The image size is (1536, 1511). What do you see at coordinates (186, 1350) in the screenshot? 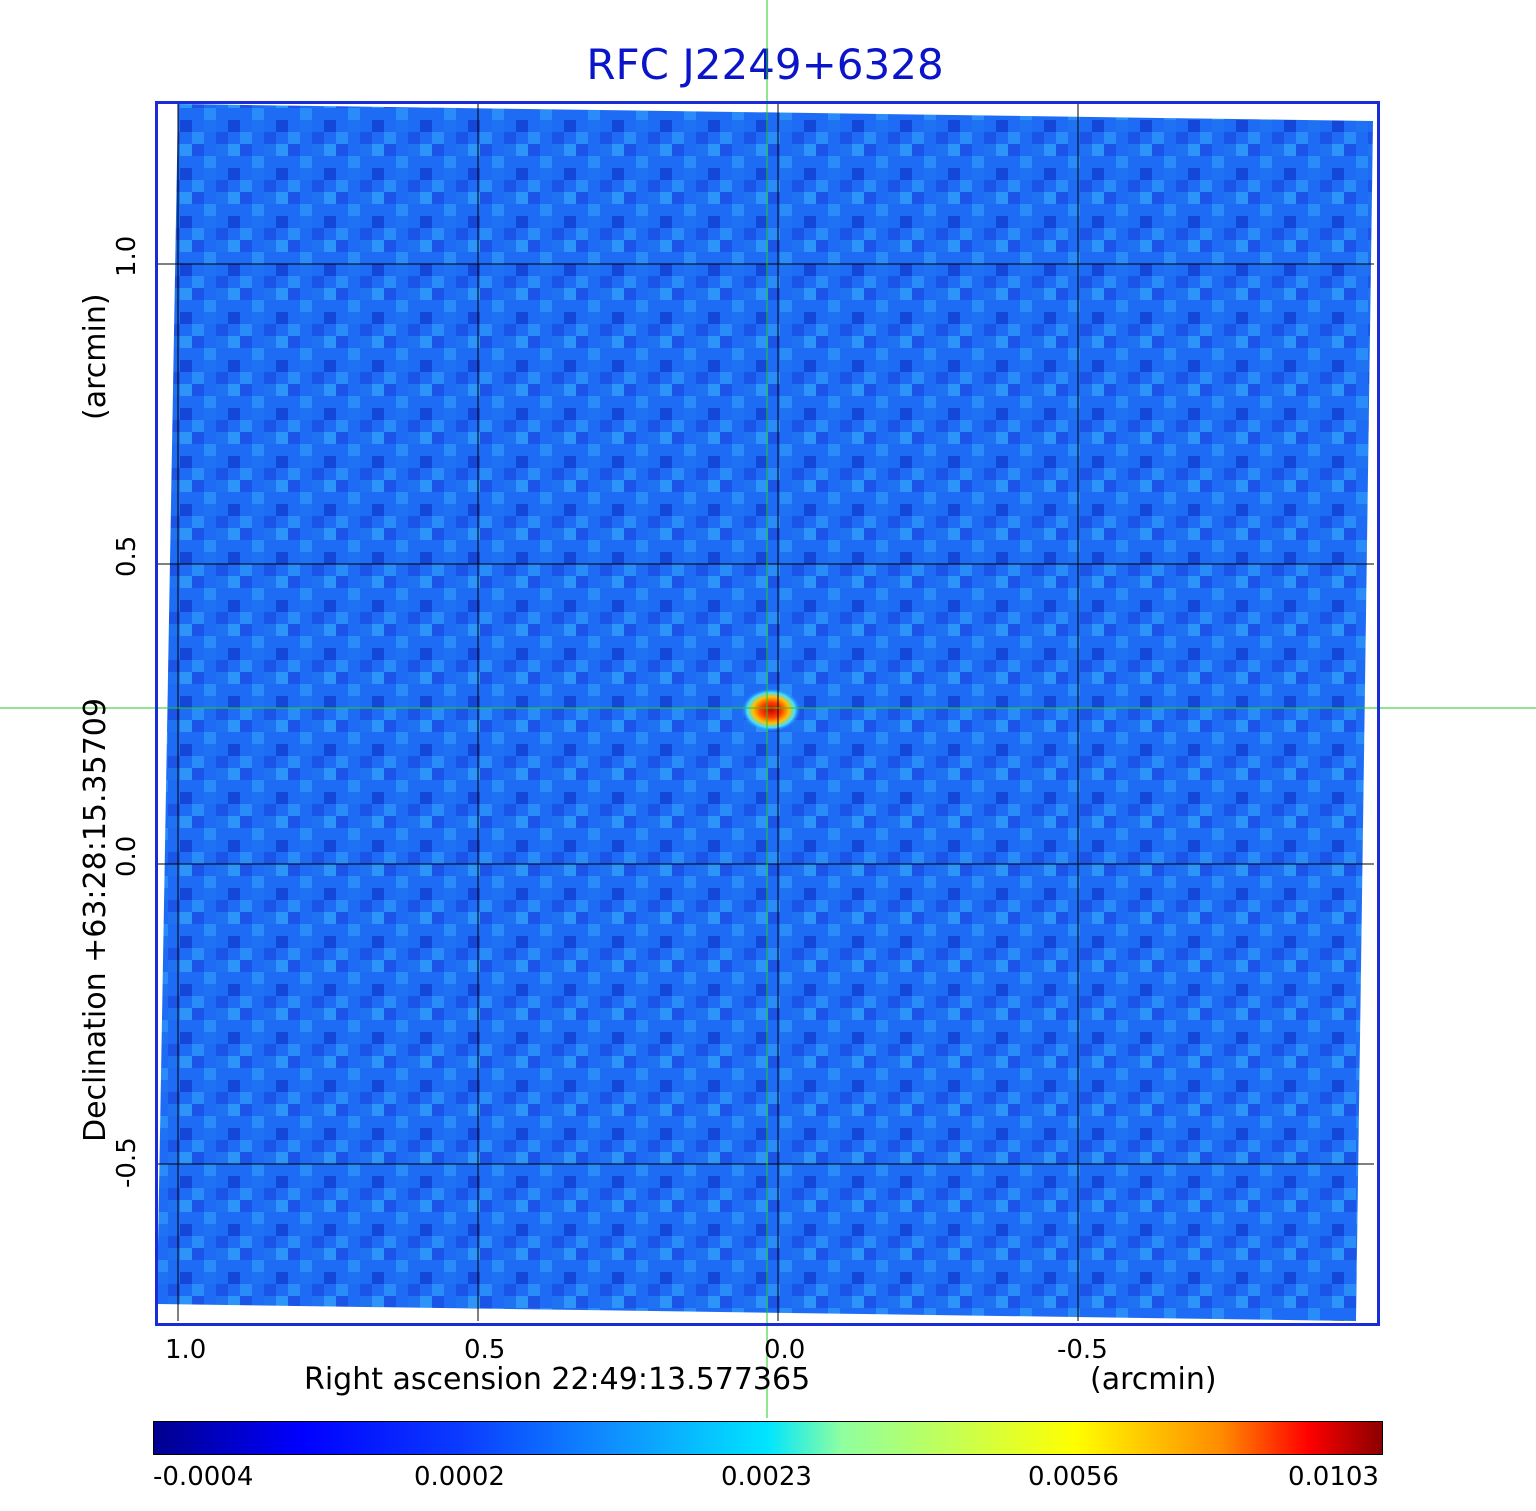
I see `x-tick-label: 1.0` at bounding box center [186, 1350].